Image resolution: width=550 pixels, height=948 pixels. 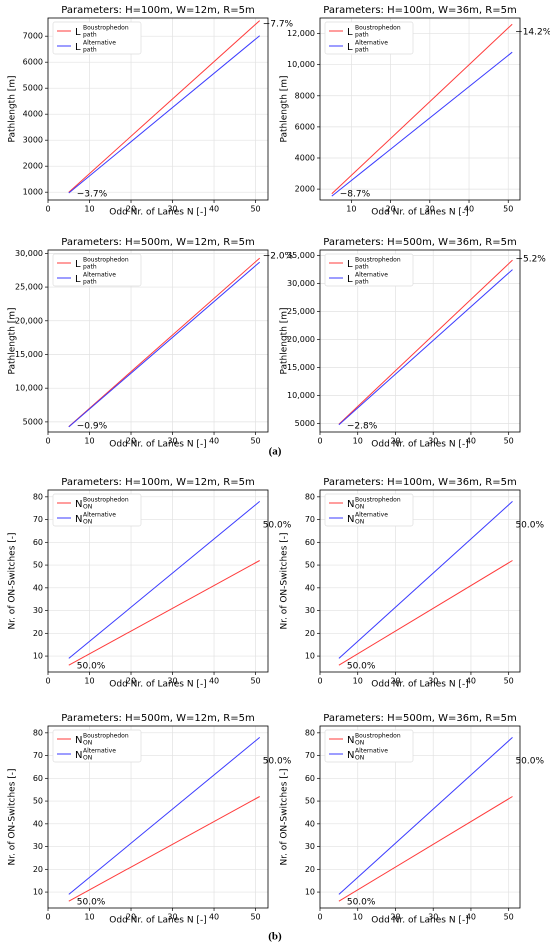 What do you see at coordinates (38, 565) in the screenshot?
I see `y-tick-label: 50` at bounding box center [38, 565].